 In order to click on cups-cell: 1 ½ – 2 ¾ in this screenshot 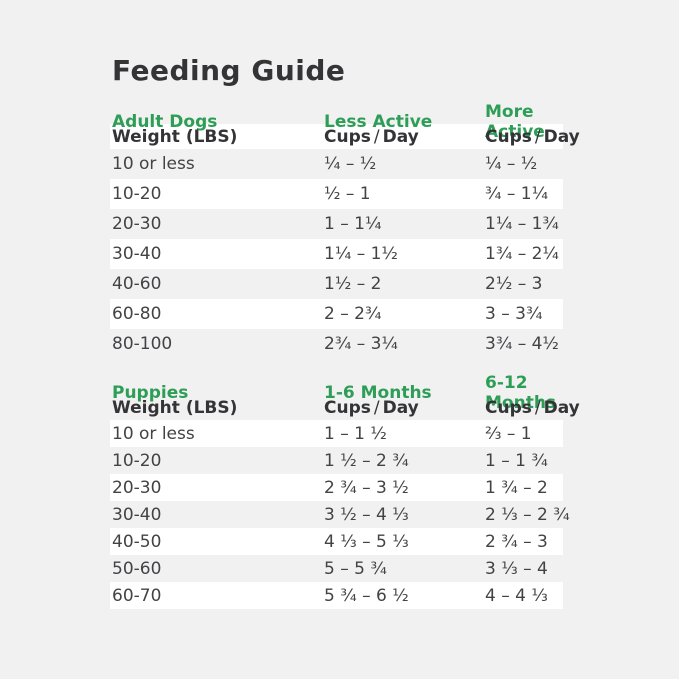, I will do `click(366, 460)`.